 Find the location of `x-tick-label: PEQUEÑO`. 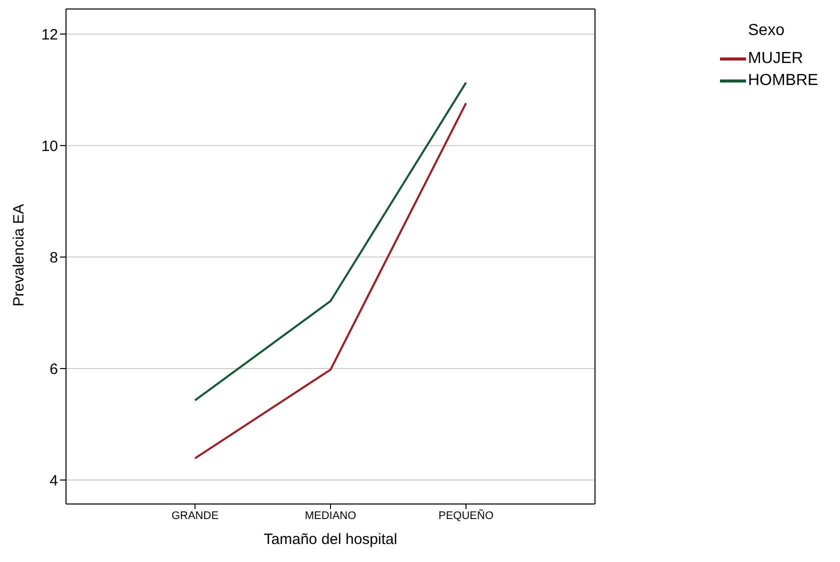

x-tick-label: PEQUEÑO is located at coordinates (466, 515).